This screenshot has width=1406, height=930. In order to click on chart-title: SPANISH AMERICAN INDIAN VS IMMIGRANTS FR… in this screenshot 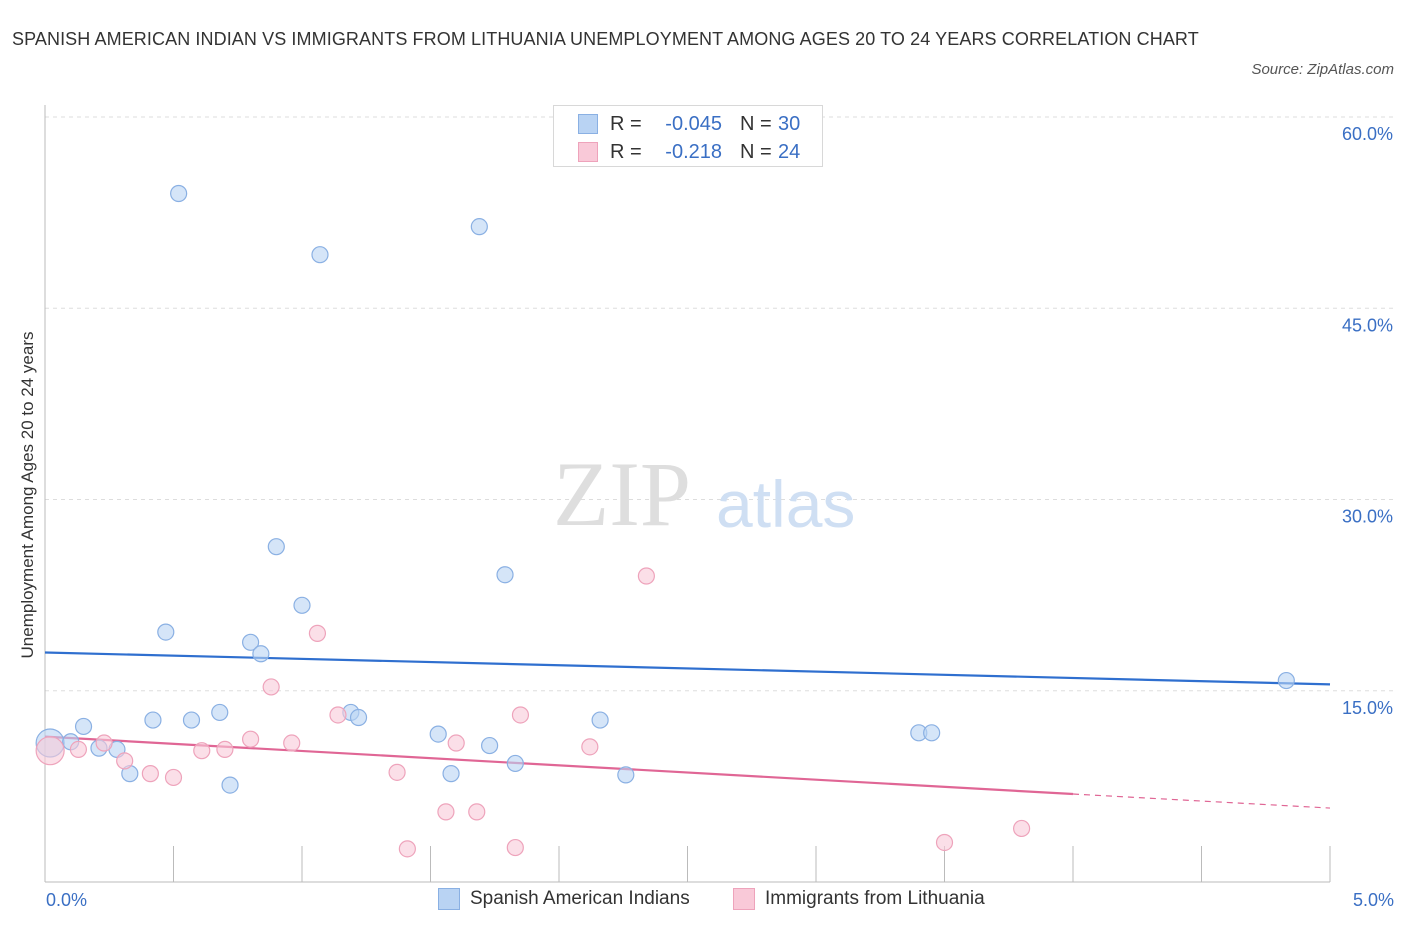, I will do `click(605, 39)`.